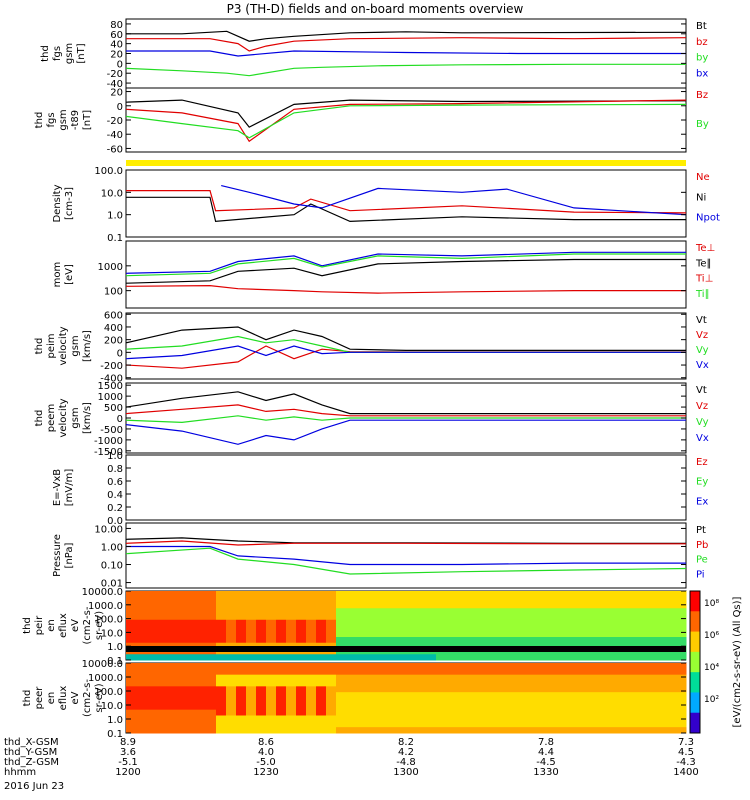  What do you see at coordinates (702, 365) in the screenshot?
I see `legend-Vx: Vx` at bounding box center [702, 365].